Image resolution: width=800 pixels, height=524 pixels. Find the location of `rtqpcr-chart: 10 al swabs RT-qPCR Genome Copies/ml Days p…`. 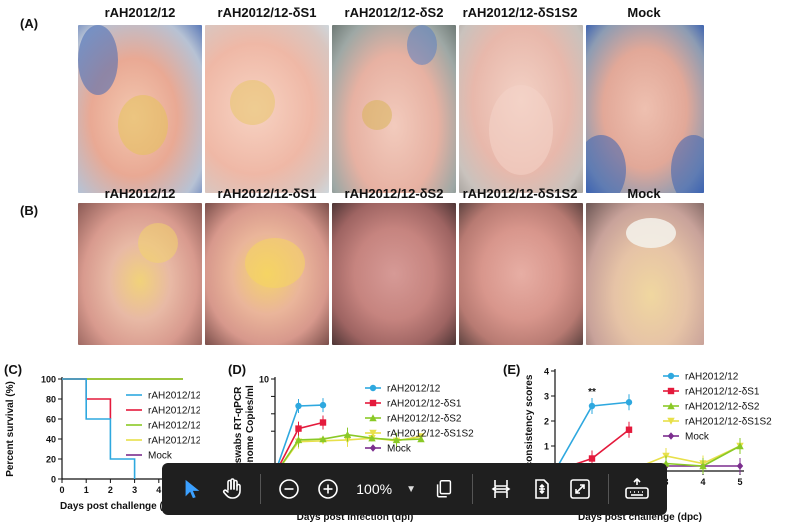

rtqpcr-chart: 10 al swabs RT-qPCR Genome Copies/ml Days p… is located at coordinates (353, 449).